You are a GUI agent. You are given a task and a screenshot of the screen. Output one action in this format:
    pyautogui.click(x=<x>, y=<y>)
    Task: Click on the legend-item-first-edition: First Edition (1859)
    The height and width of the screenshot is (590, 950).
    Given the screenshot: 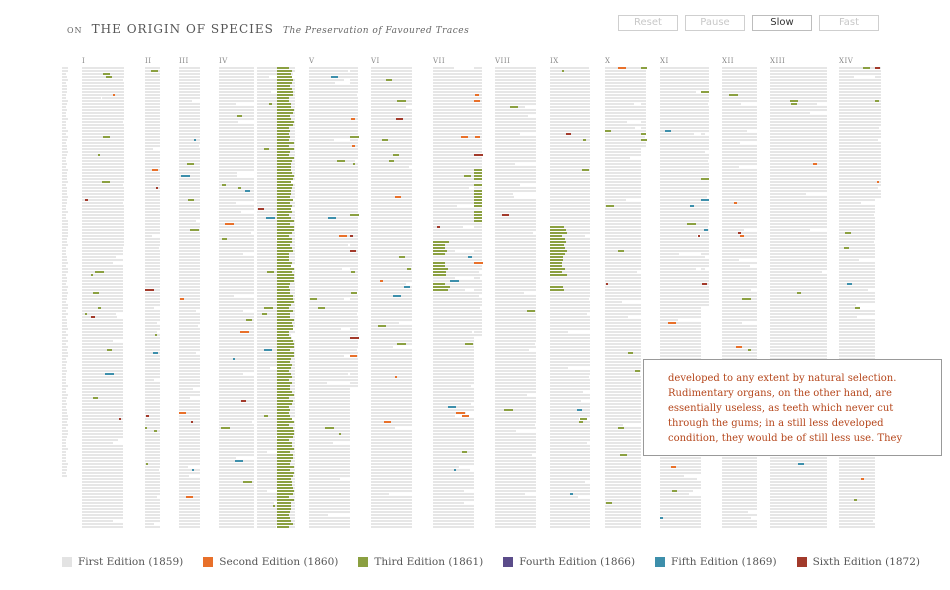 What is the action you would take?
    pyautogui.click(x=122, y=562)
    